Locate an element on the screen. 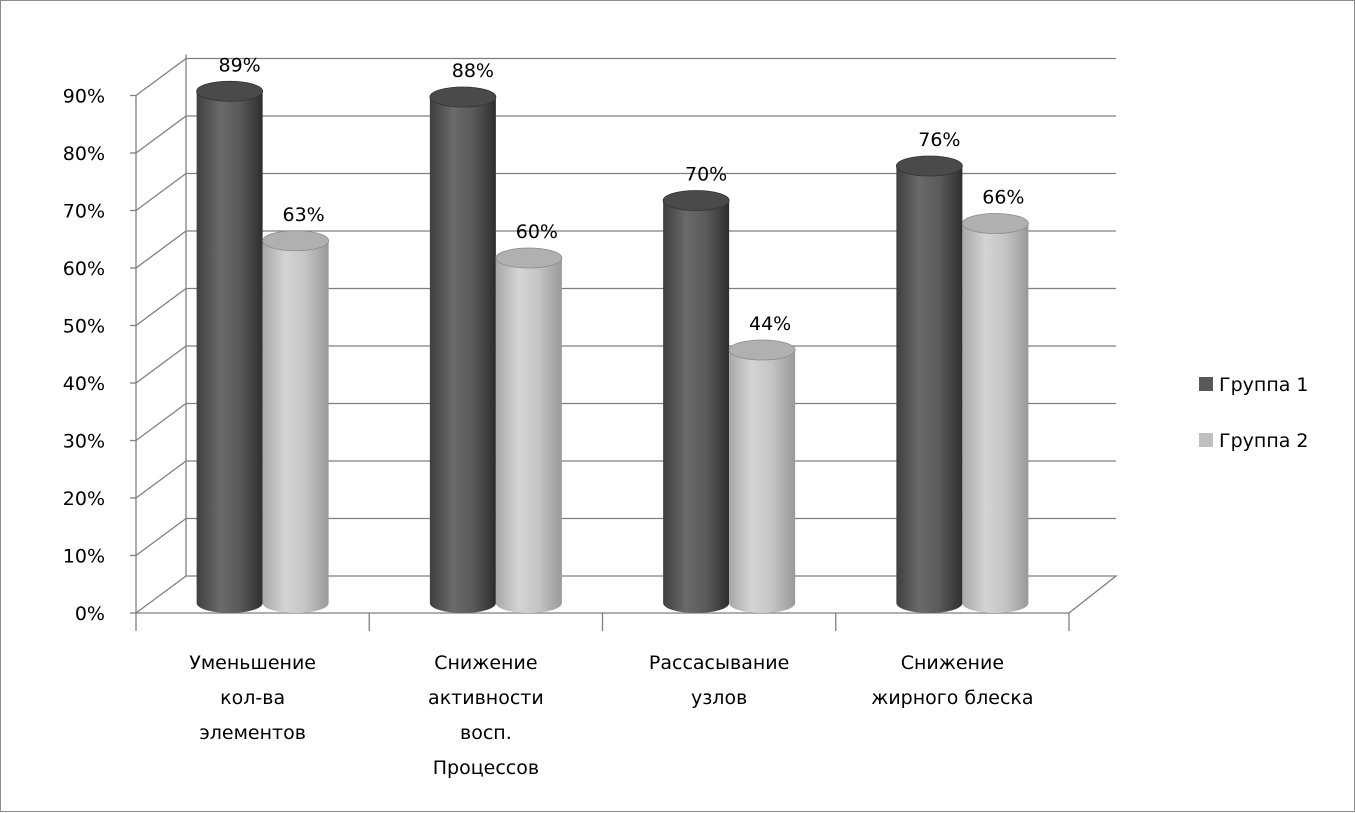  data-label: 44% is located at coordinates (770, 324).